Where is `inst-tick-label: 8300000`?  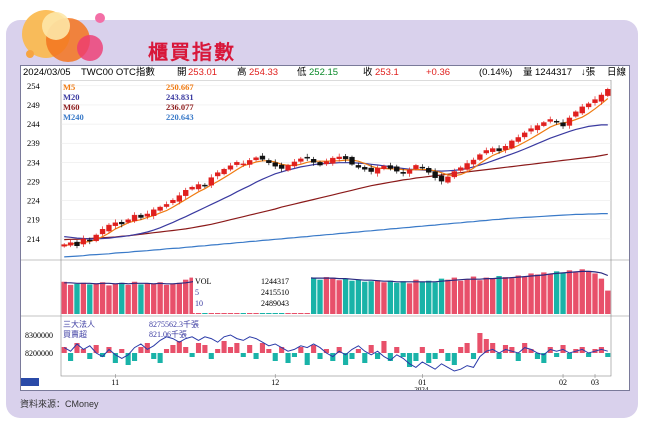
inst-tick-label: 8300000 is located at coordinates (39, 335).